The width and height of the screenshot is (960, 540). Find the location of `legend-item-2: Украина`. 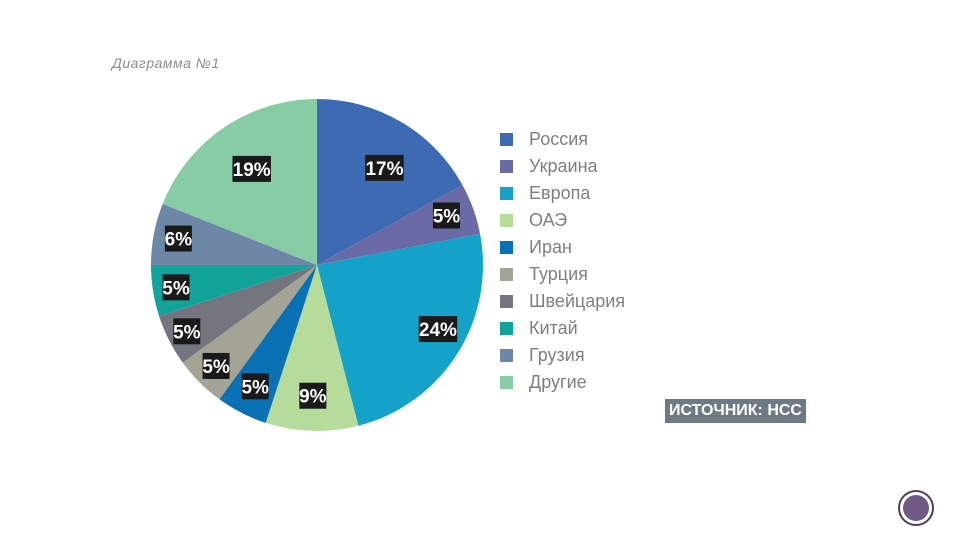

legend-item-2: Украина is located at coordinates (562, 166).